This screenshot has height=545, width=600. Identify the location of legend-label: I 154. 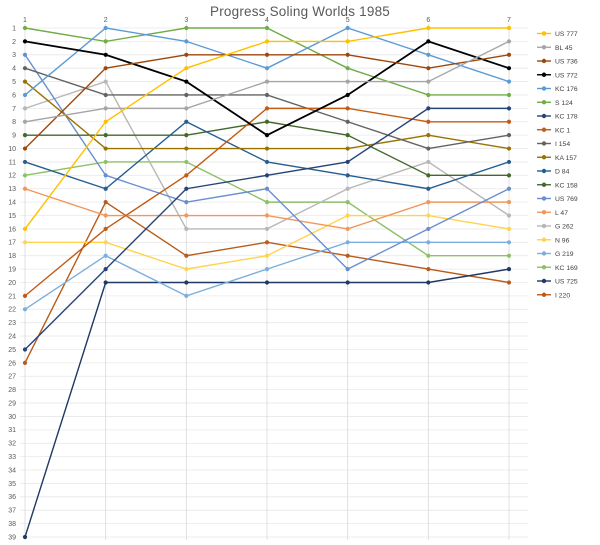
(562, 144).